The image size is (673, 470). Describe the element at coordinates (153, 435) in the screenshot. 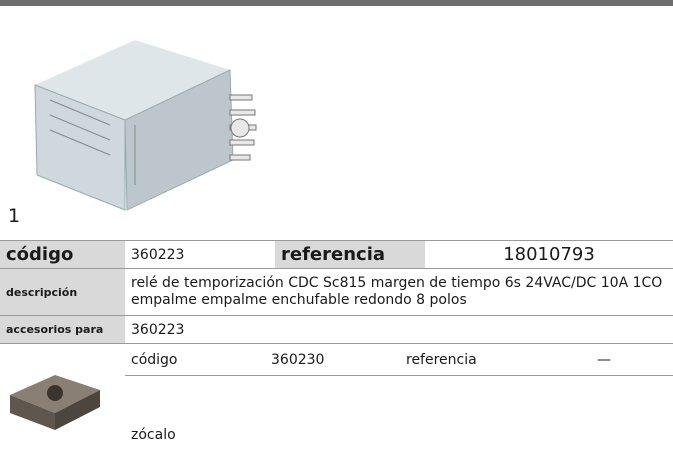

I see `cell: zócalo` at that location.